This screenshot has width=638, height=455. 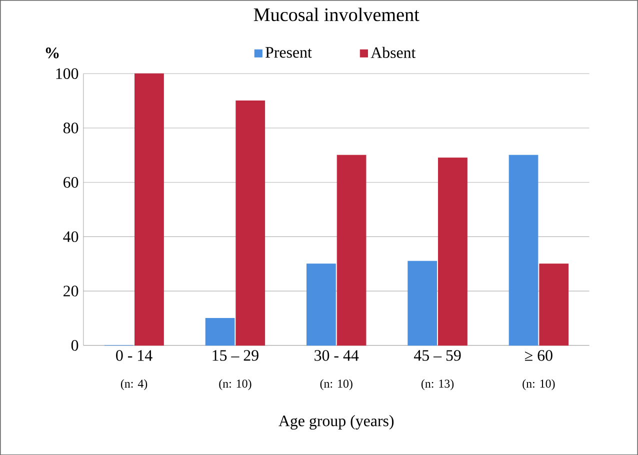 I want to click on chart-title: Mucosal involvement, so click(x=337, y=15).